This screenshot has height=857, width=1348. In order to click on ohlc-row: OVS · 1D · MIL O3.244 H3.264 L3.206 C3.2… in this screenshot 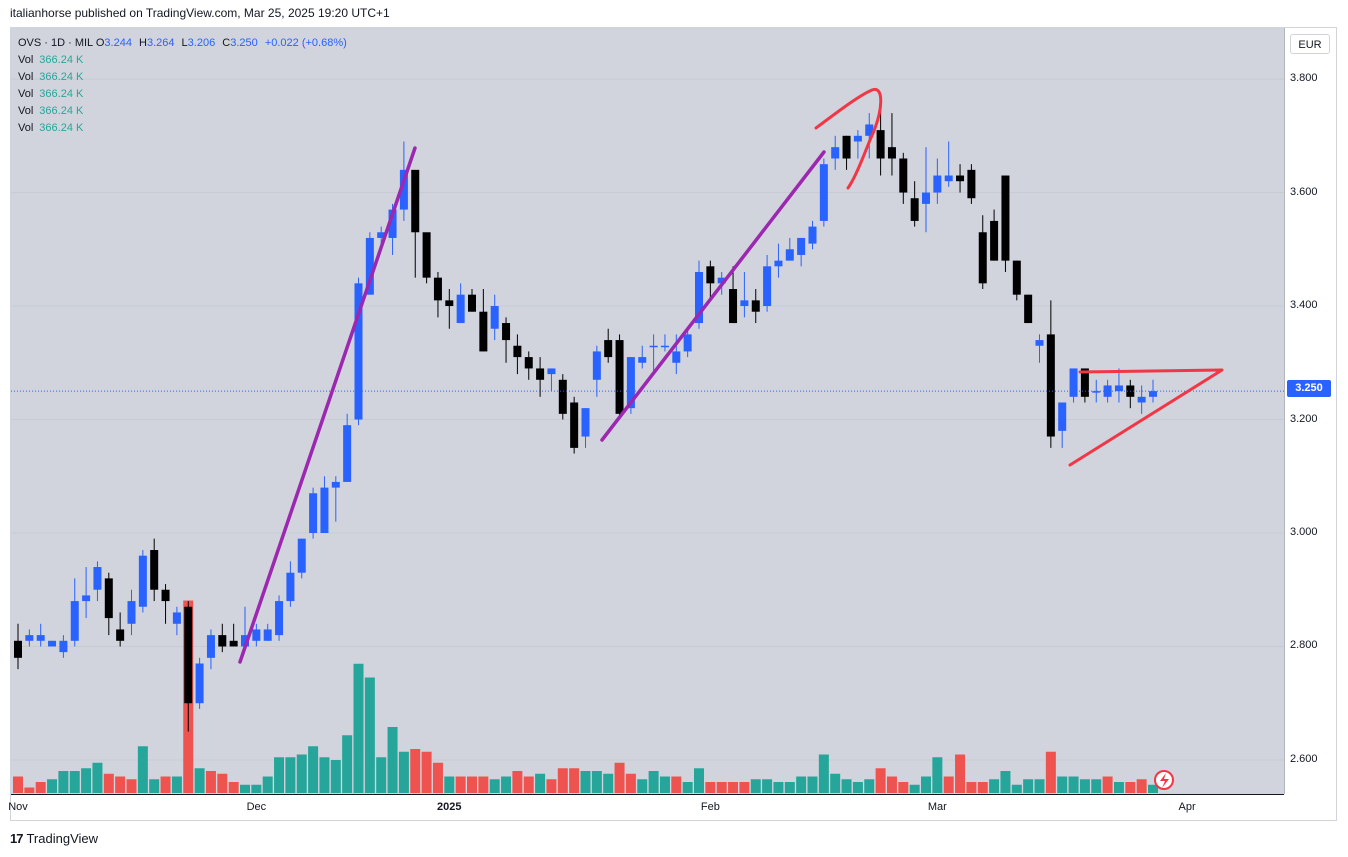, I will do `click(184, 43)`.